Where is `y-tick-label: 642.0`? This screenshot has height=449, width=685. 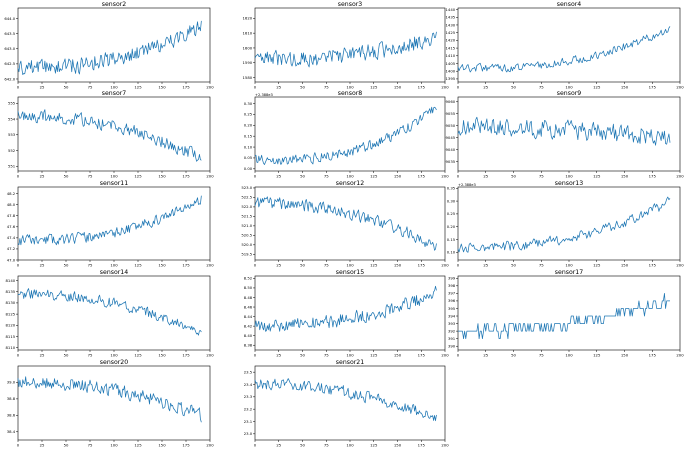
y-tick-label: 642.0 is located at coordinates (9, 78).